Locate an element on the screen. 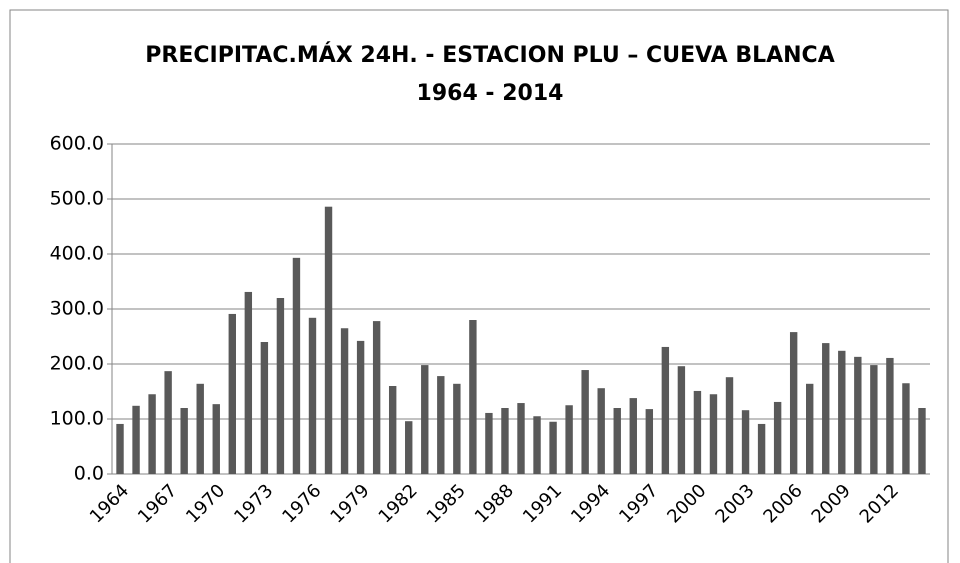 This screenshot has width=960, height=563. y-tick-label: 300.0 is located at coordinates (77, 309).